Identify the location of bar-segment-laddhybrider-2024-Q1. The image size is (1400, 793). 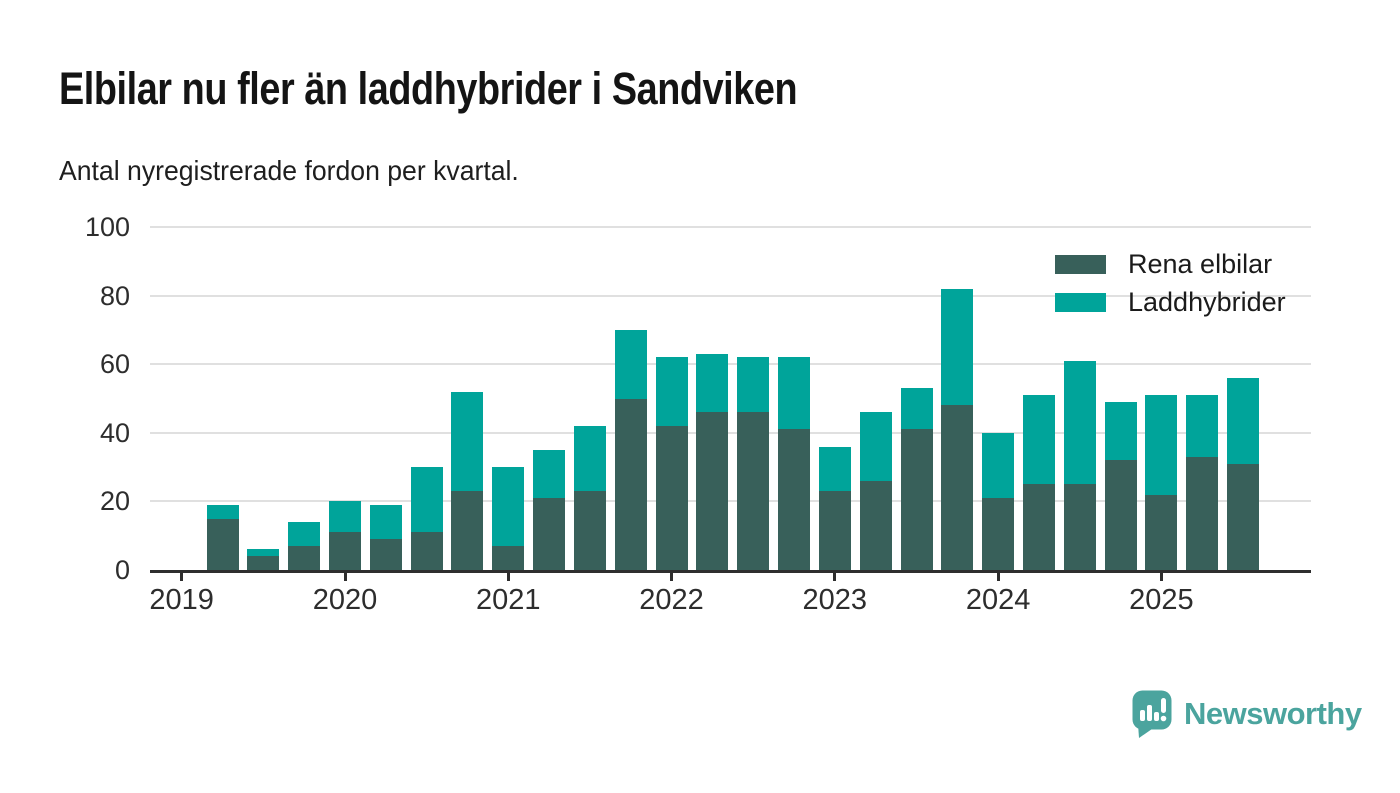
(998, 465).